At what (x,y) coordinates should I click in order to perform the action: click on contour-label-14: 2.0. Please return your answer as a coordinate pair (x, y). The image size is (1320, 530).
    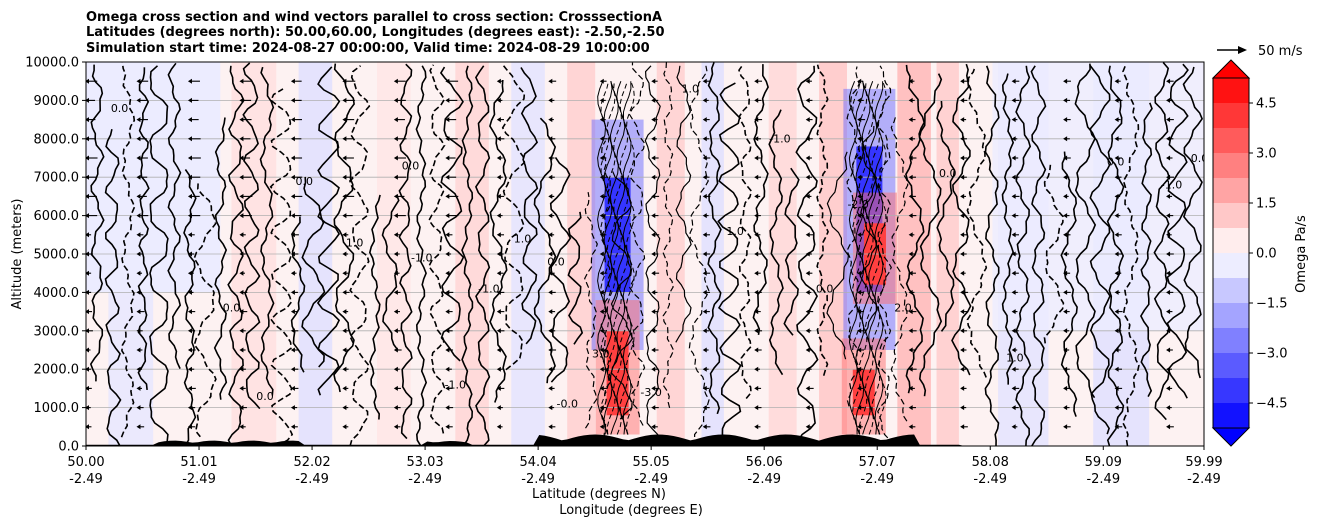
    Looking at the image, I should click on (903, 308).